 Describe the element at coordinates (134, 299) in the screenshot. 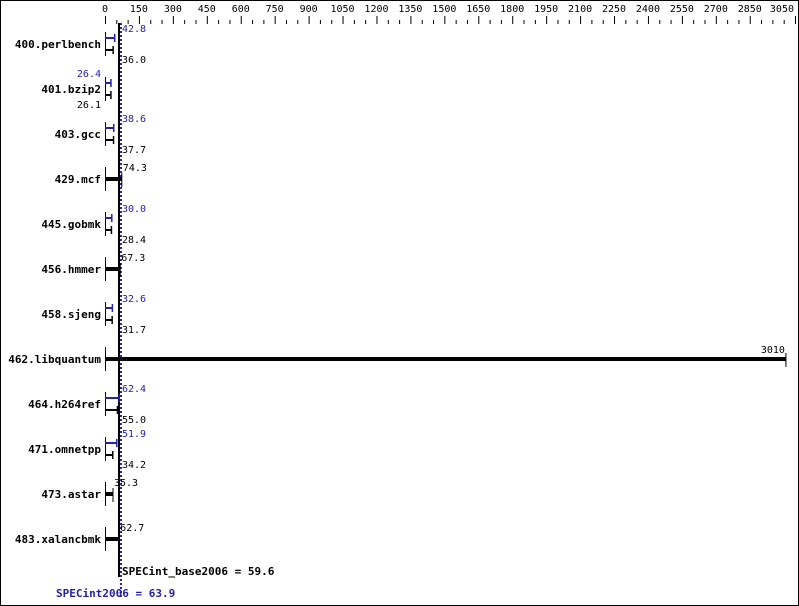

I see `peak-value-label: 32.6` at that location.